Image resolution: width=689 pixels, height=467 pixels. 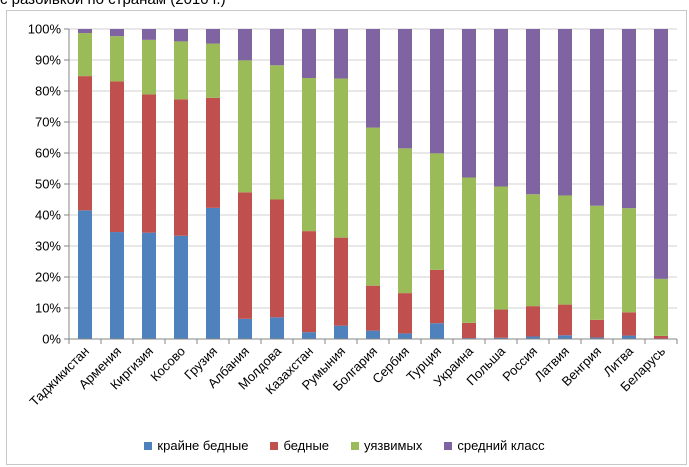 I want to click on y-tick-label: 70%, so click(x=48, y=122).